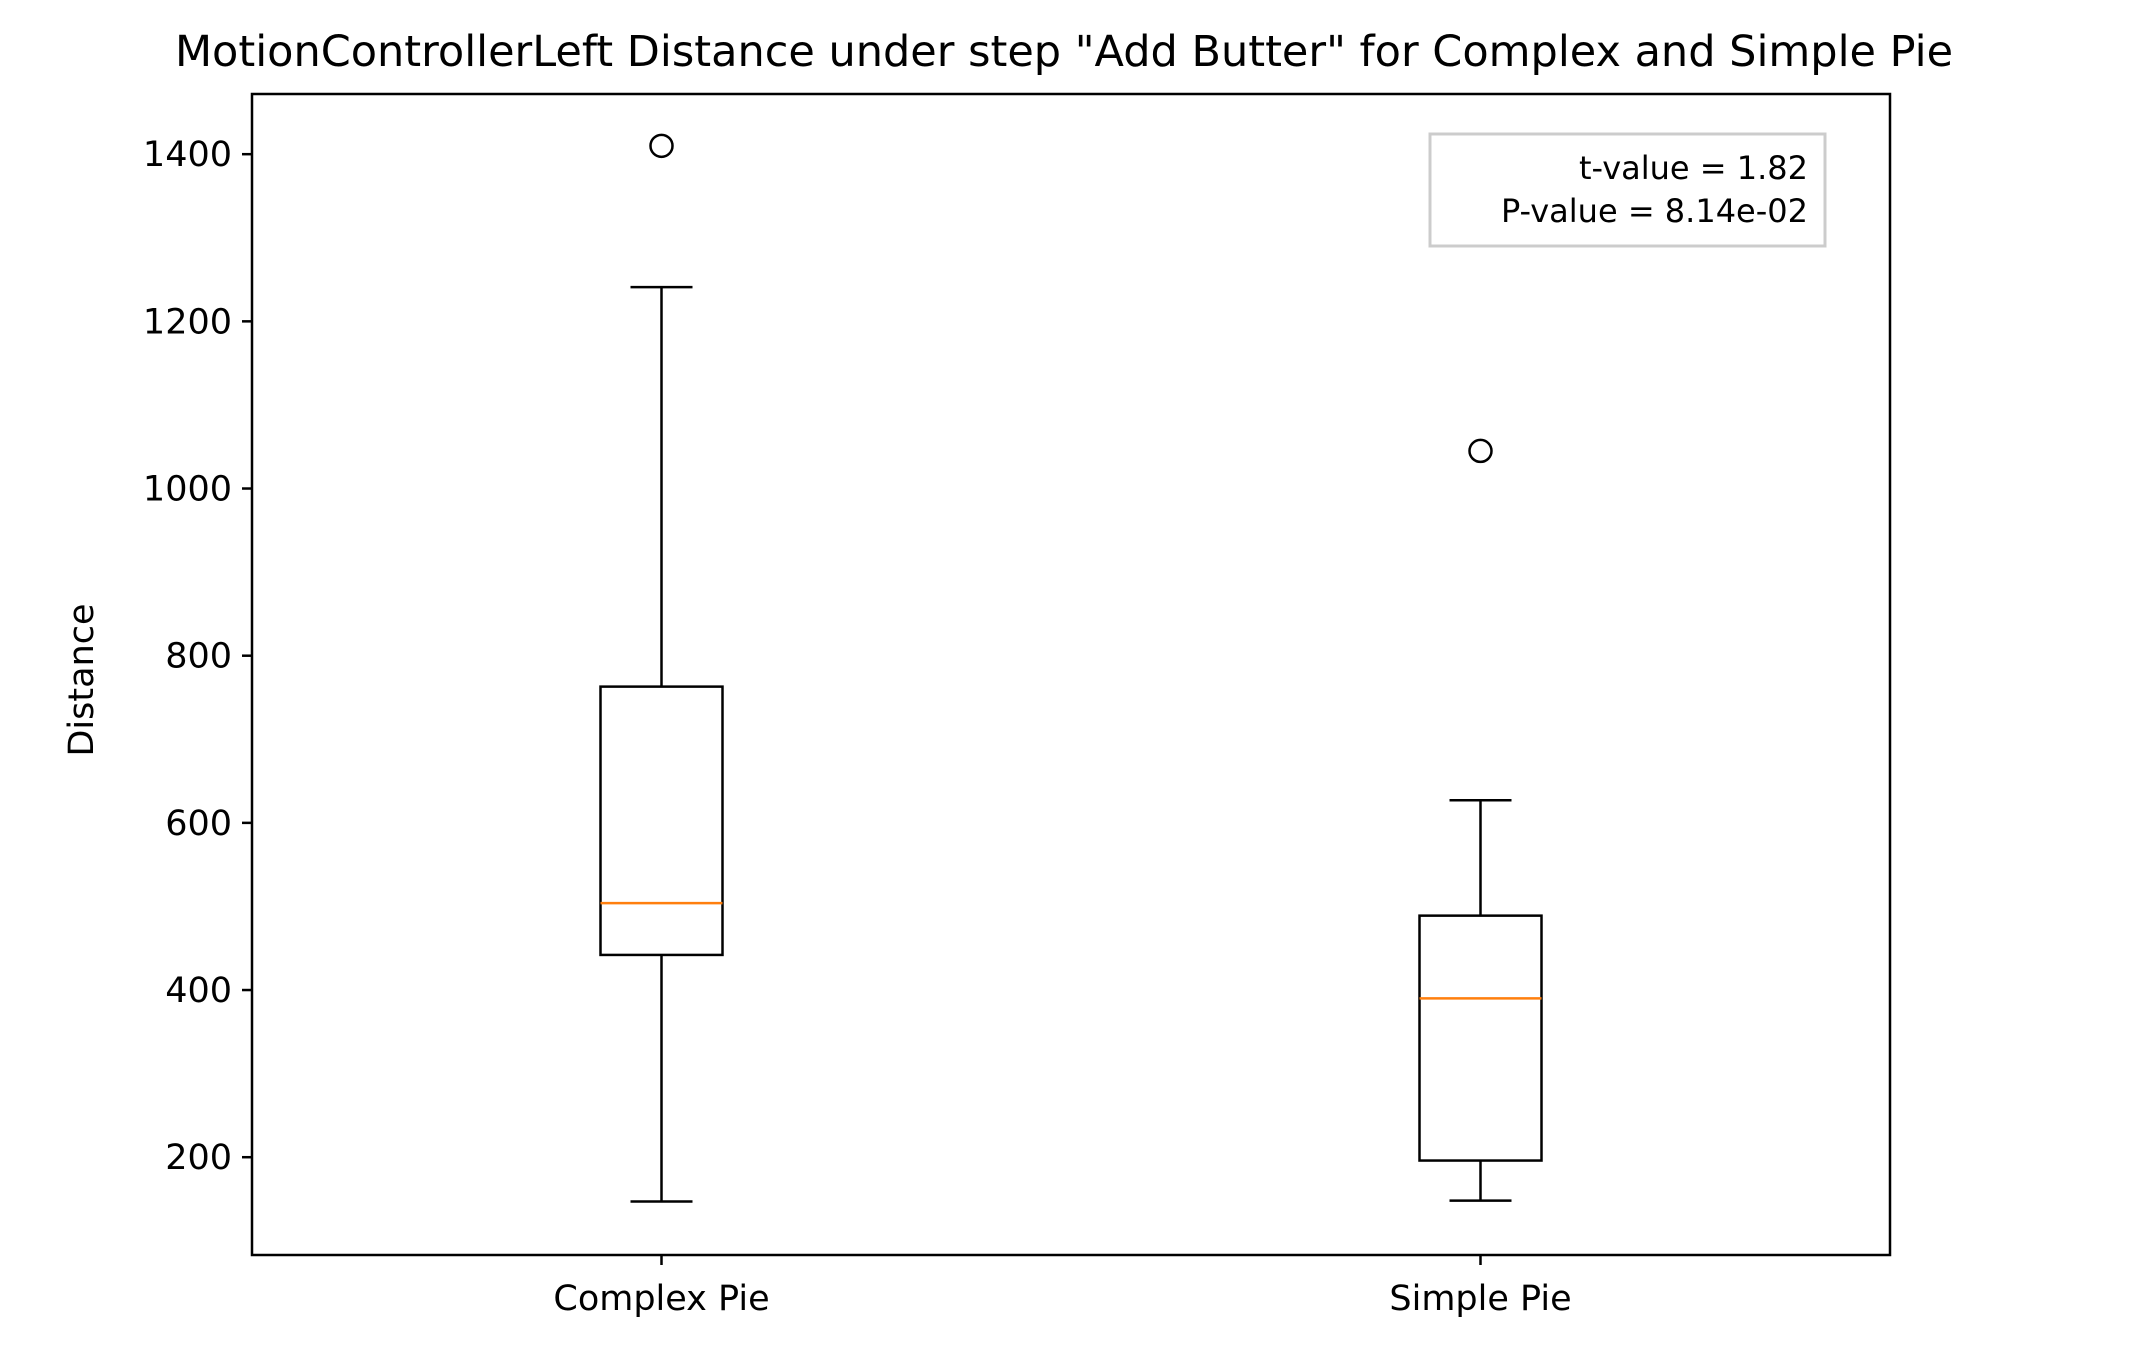  Describe the element at coordinates (198, 824) in the screenshot. I see `y-tick-label: 600` at that location.